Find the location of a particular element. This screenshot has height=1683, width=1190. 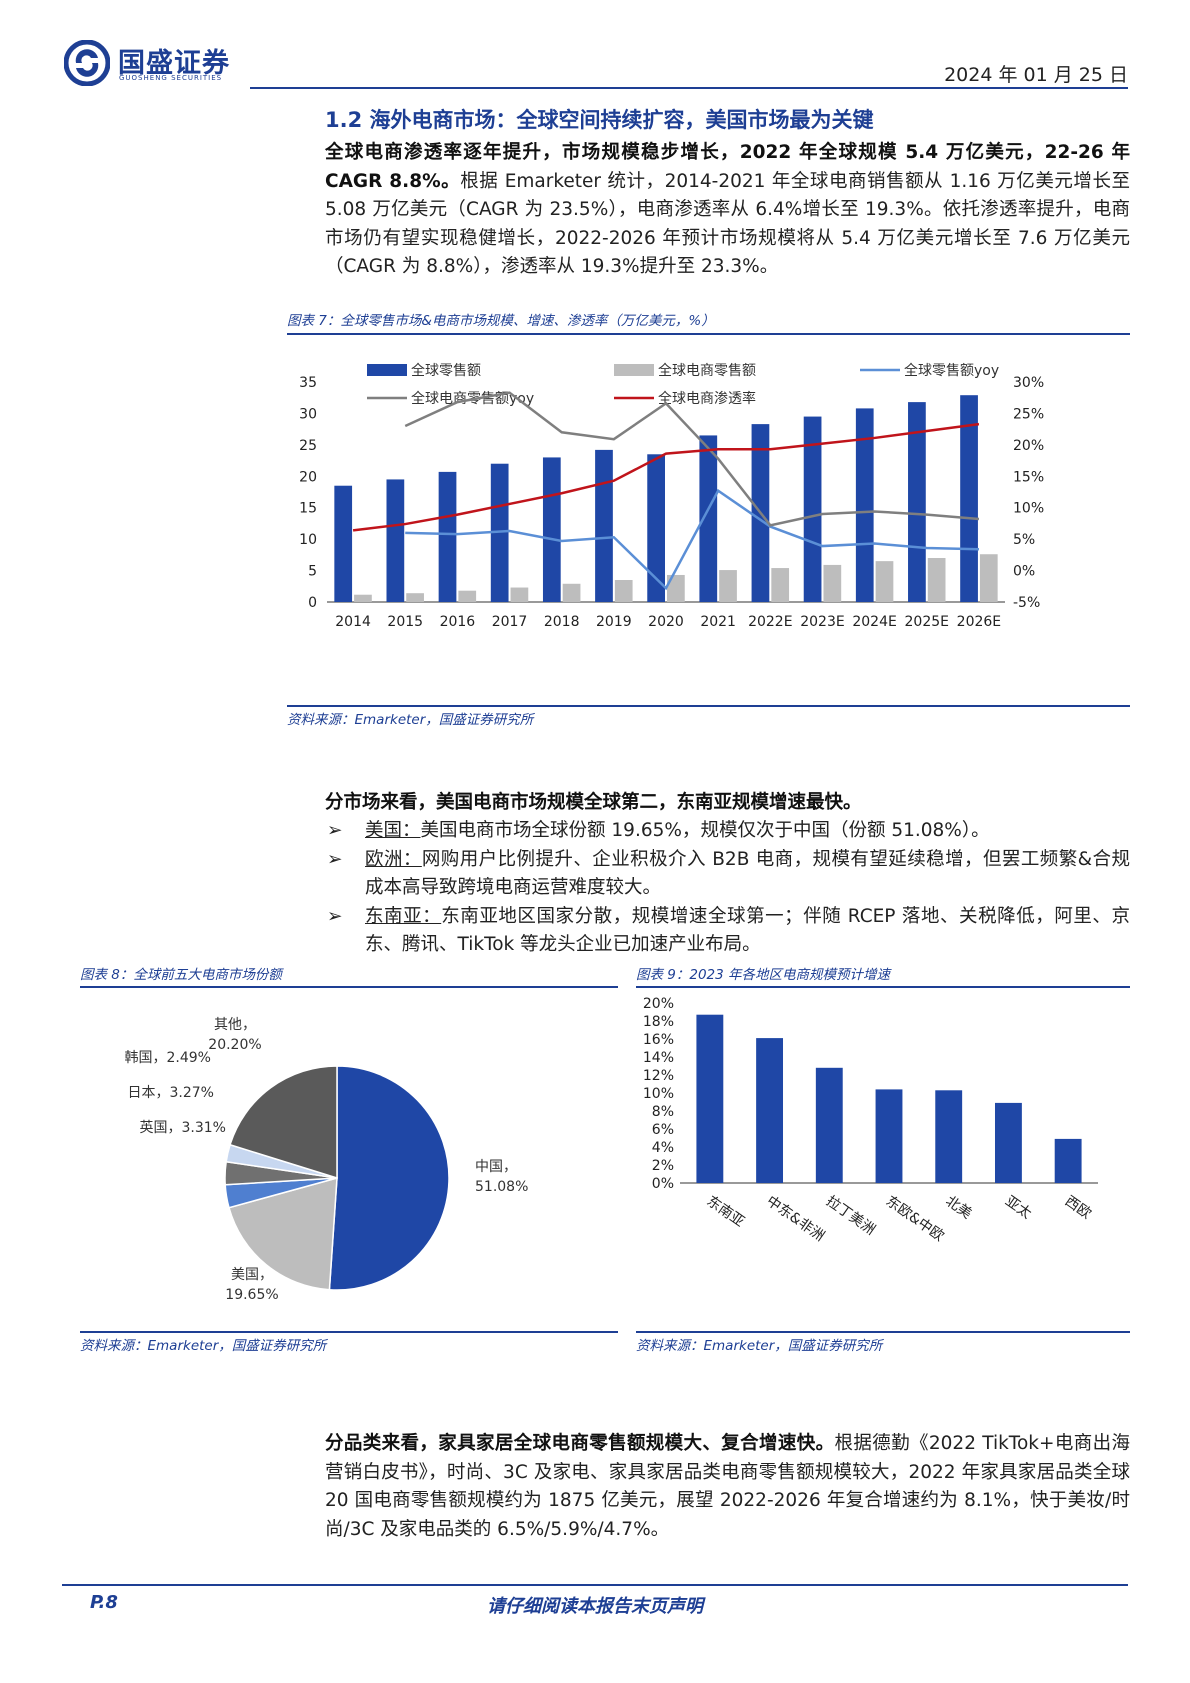

figure-7-top-rule is located at coordinates (708, 334).